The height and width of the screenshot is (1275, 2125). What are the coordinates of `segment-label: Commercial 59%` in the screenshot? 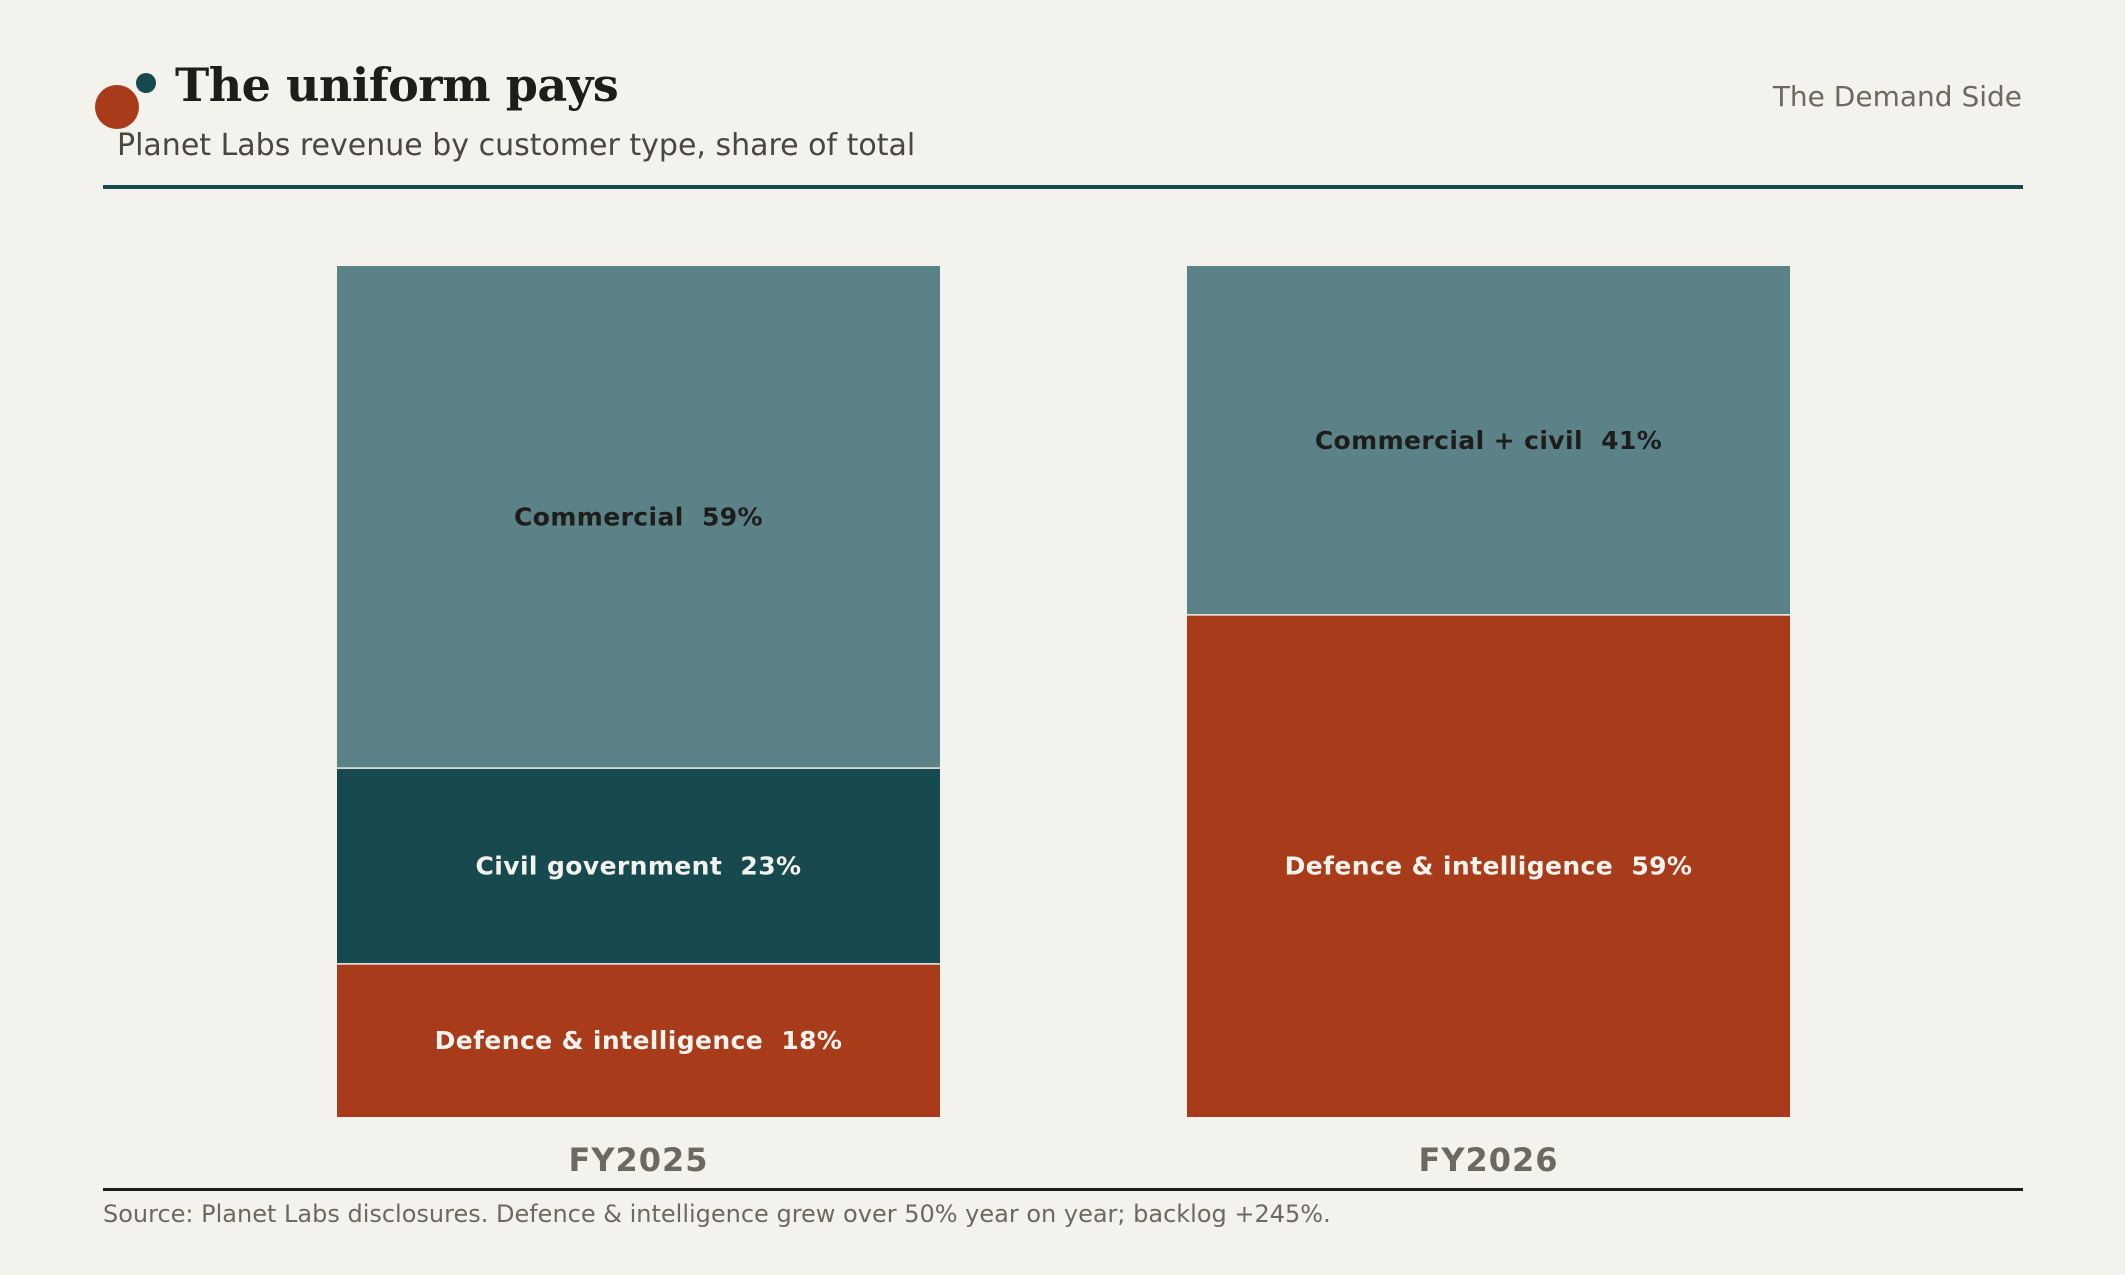 It's located at (638, 517).